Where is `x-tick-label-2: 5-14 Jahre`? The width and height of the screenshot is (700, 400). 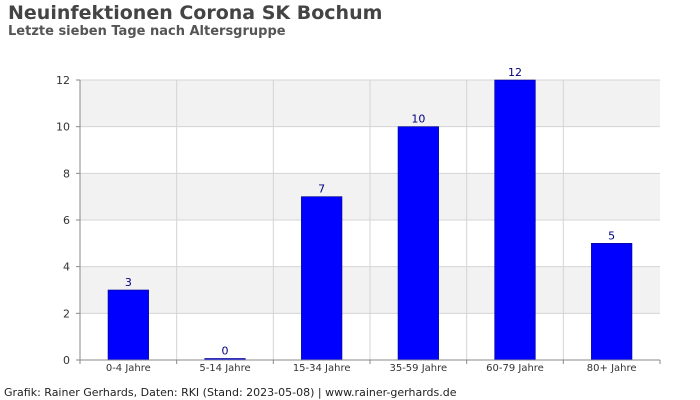
x-tick-label-2: 5-14 Jahre is located at coordinates (224, 368).